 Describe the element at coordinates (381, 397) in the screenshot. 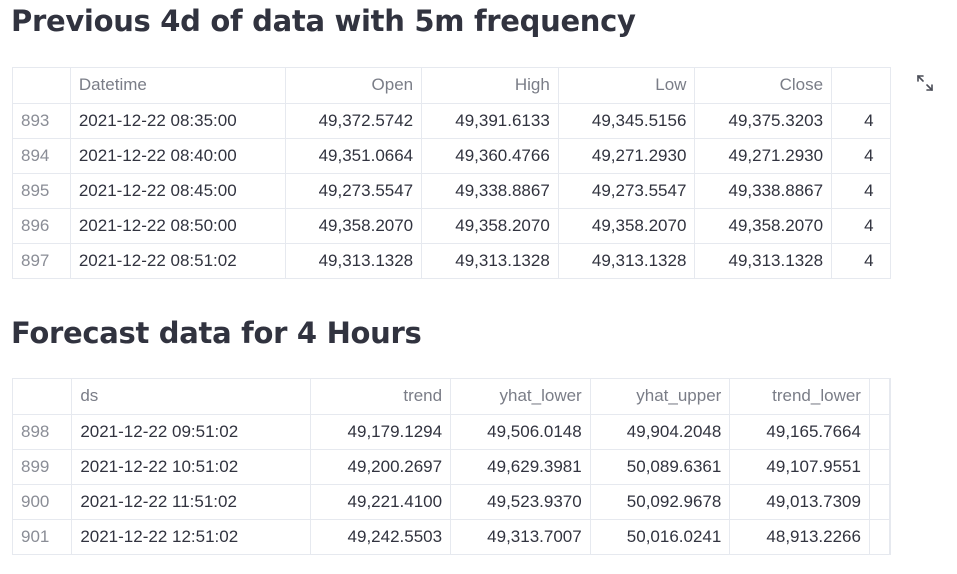

I see `trend-column-header: trend` at that location.